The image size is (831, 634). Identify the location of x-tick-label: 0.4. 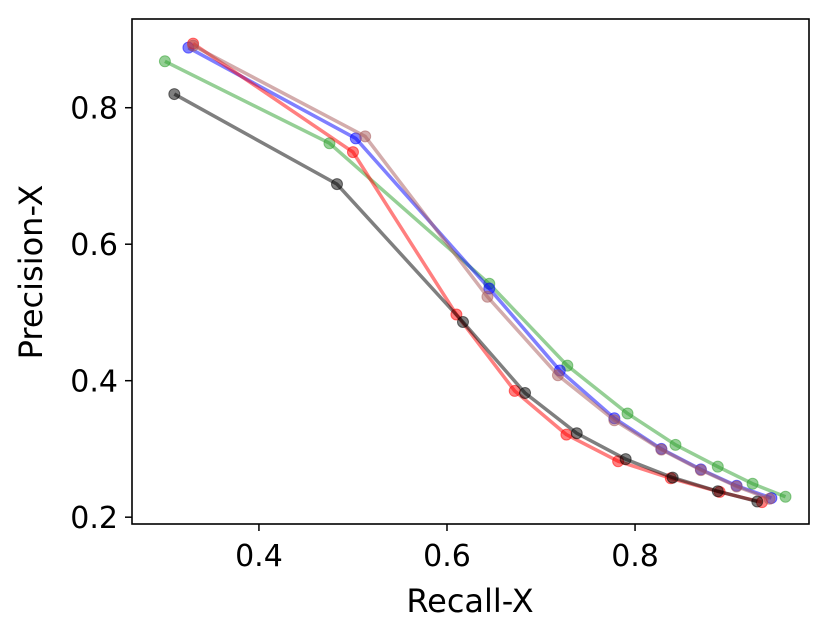
(259, 556).